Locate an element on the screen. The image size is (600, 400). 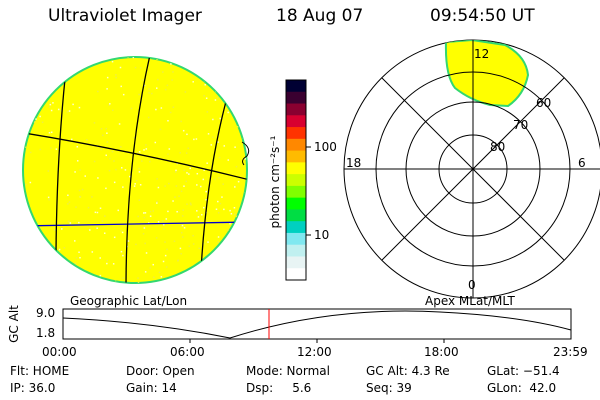
status-glon: GLon: 42.0 is located at coordinates (522, 388).